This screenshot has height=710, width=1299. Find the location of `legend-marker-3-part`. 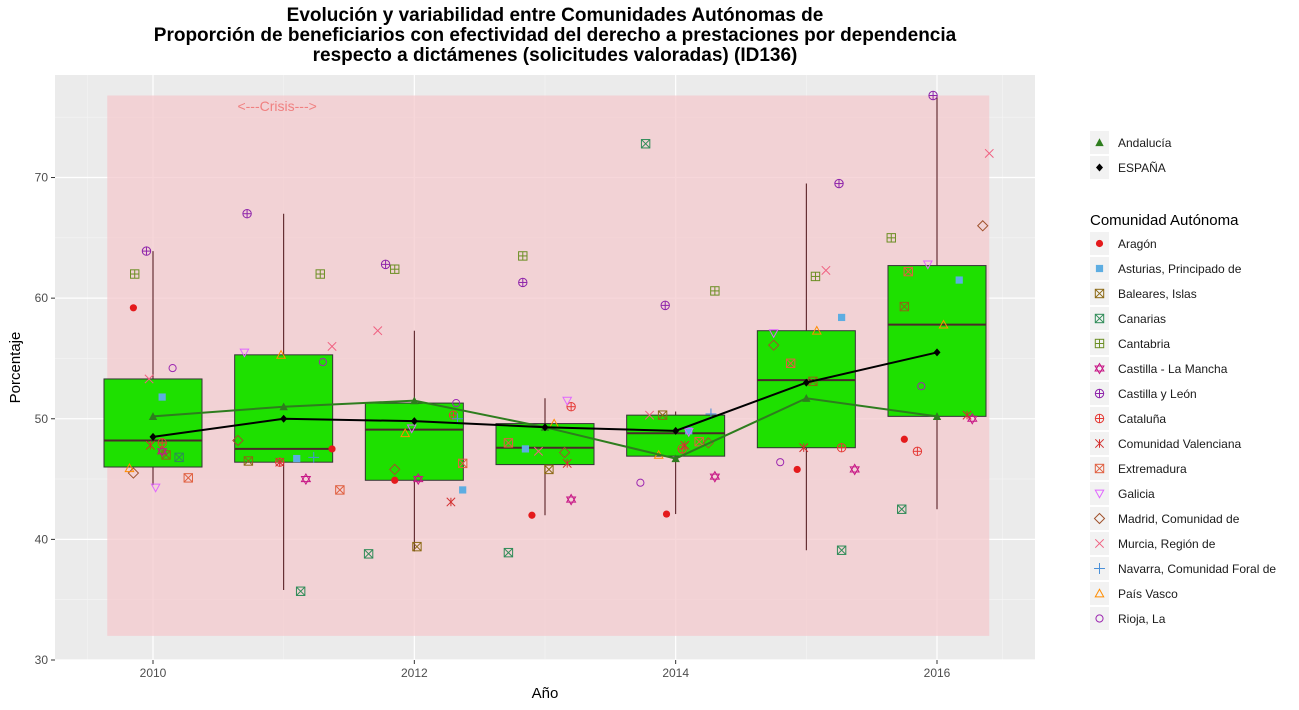

legend-marker-3-part is located at coordinates (1099, 318).